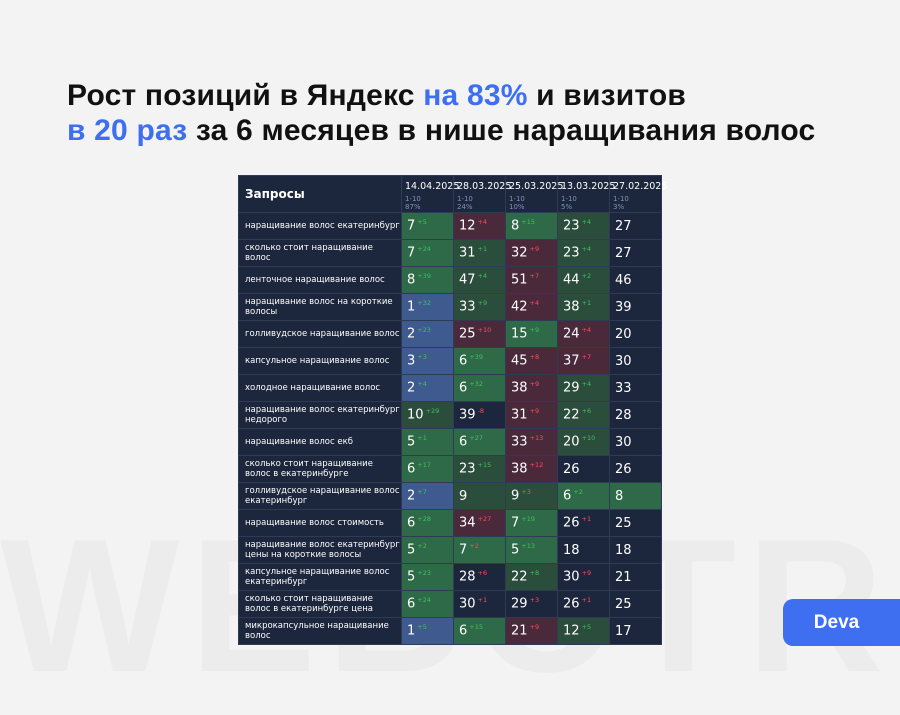 This screenshot has height=715, width=900. Describe the element at coordinates (519, 334) in the screenshot. I see `position-value: 15` at that location.